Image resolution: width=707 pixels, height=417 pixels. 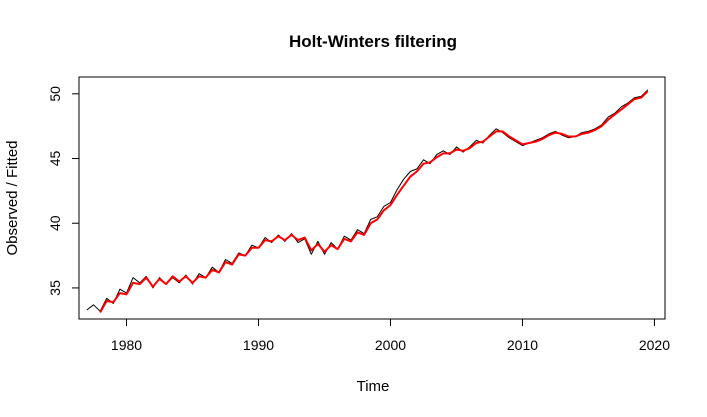 What do you see at coordinates (12, 197) in the screenshot?
I see `y-axis-label: Observed / Fitted` at bounding box center [12, 197].